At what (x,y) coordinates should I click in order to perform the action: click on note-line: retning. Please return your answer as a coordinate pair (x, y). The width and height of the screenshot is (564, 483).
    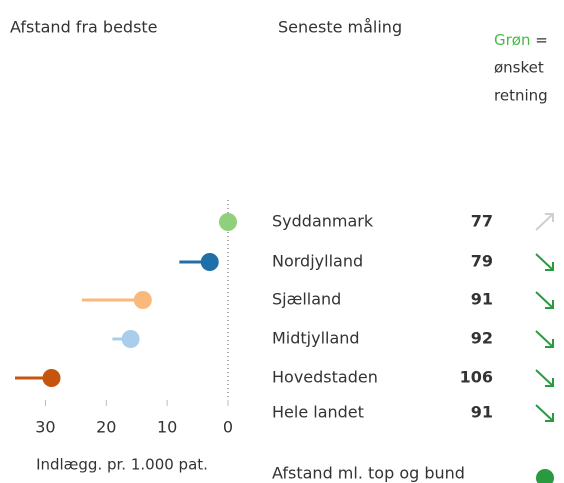
    Looking at the image, I should click on (521, 96).